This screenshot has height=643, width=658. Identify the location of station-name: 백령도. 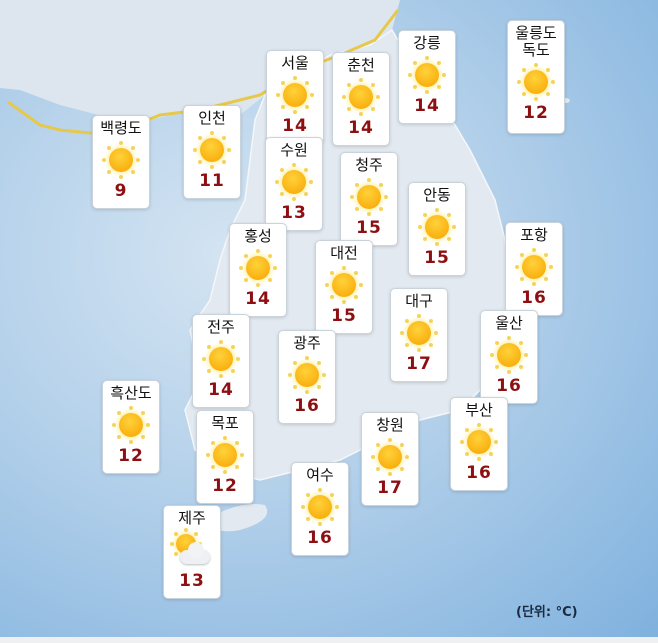
(121, 128).